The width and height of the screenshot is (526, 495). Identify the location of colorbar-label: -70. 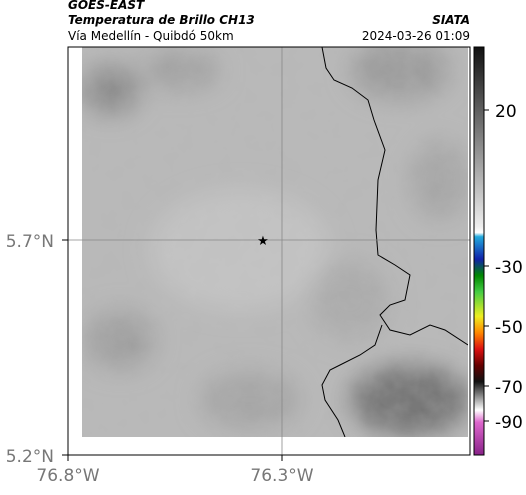
(509, 388).